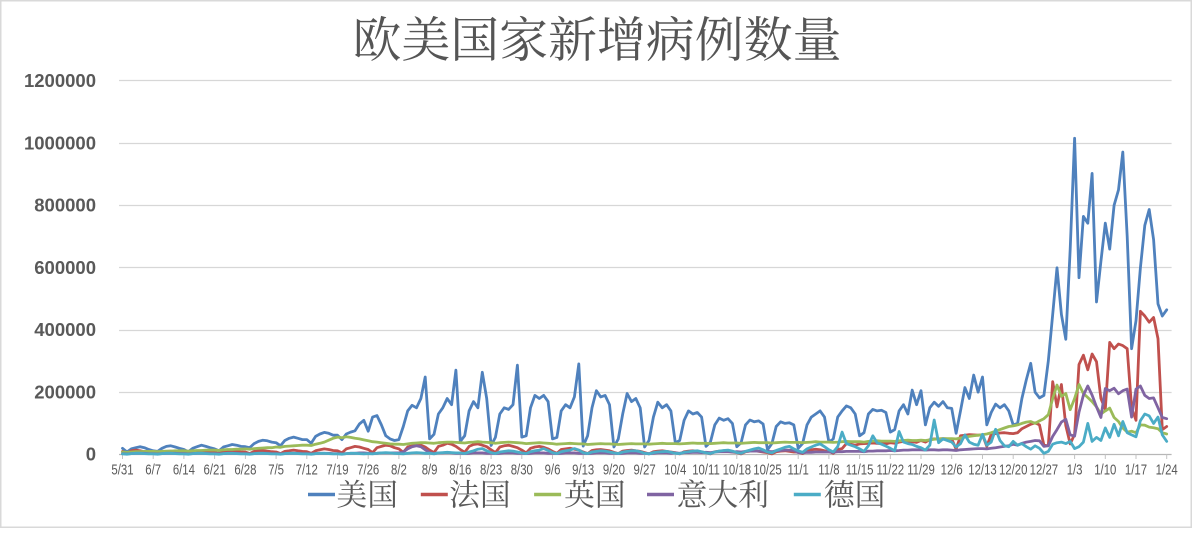 The width and height of the screenshot is (1192, 533). What do you see at coordinates (860, 469) in the screenshot?
I see `svg-text: 11/15` at bounding box center [860, 469].